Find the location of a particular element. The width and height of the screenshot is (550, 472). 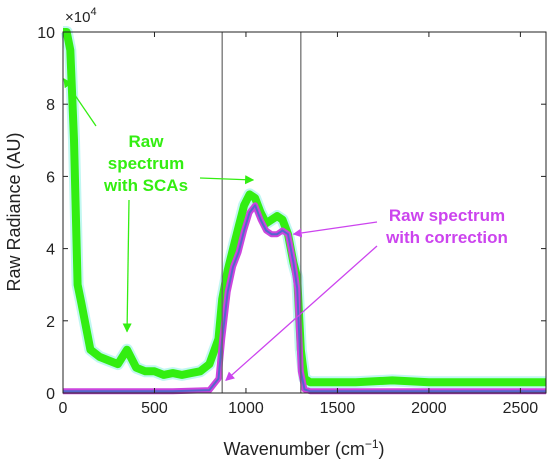

y-tick-label: 8 is located at coordinates (50, 105).